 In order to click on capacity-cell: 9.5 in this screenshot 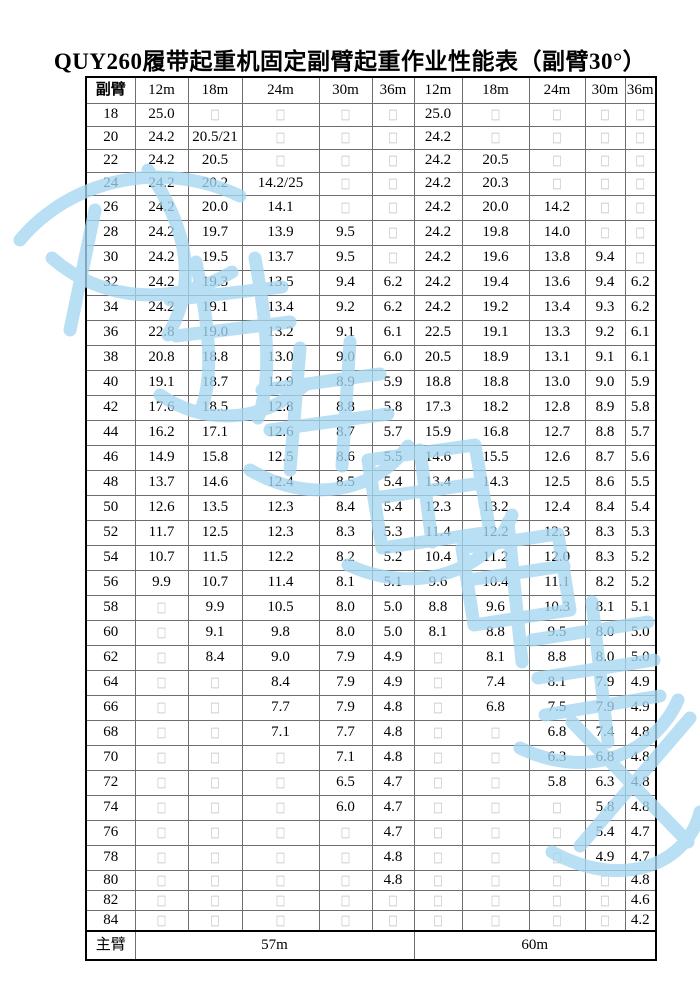, I will do `click(345, 258)`.